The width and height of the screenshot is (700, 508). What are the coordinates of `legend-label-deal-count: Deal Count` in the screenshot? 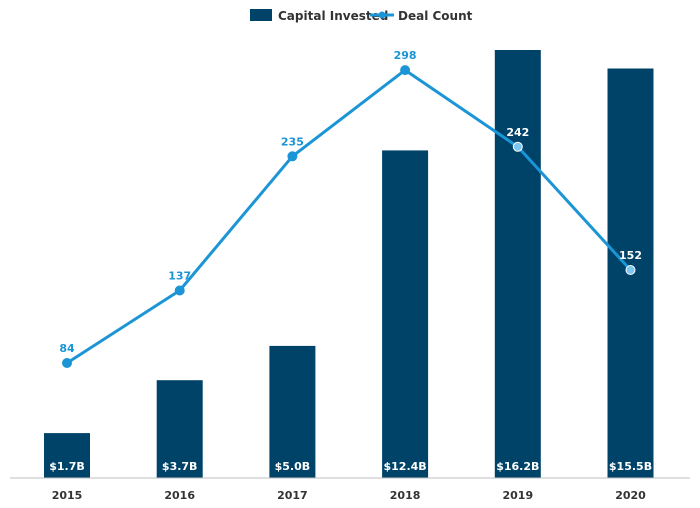 It's located at (435, 16).